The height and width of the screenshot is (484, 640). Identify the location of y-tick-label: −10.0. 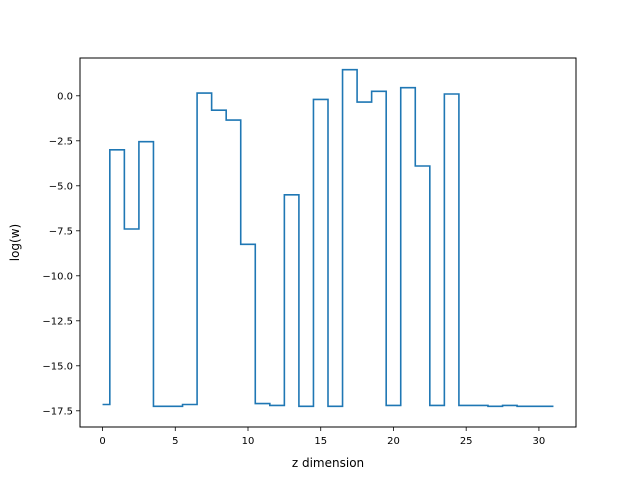
(57, 276).